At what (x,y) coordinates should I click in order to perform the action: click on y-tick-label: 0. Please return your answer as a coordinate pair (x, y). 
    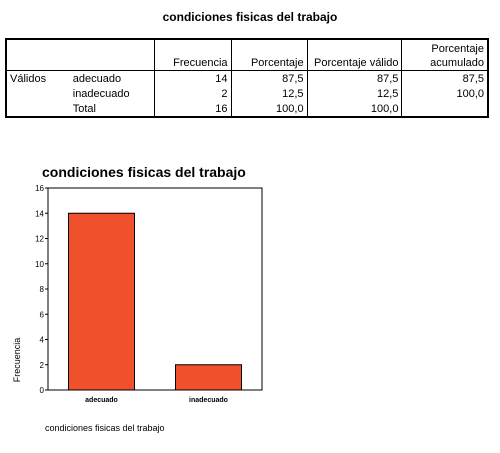
    Looking at the image, I should click on (42, 390).